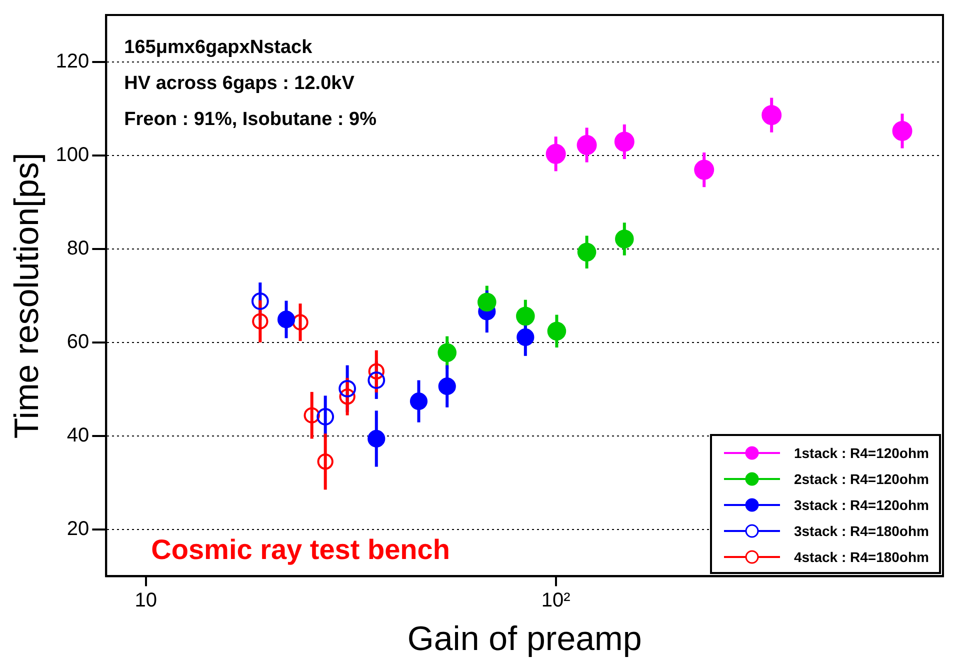 This screenshot has height=669, width=957. What do you see at coordinates (300, 550) in the screenshot?
I see `annotation: Cosmic ray test bench` at bounding box center [300, 550].